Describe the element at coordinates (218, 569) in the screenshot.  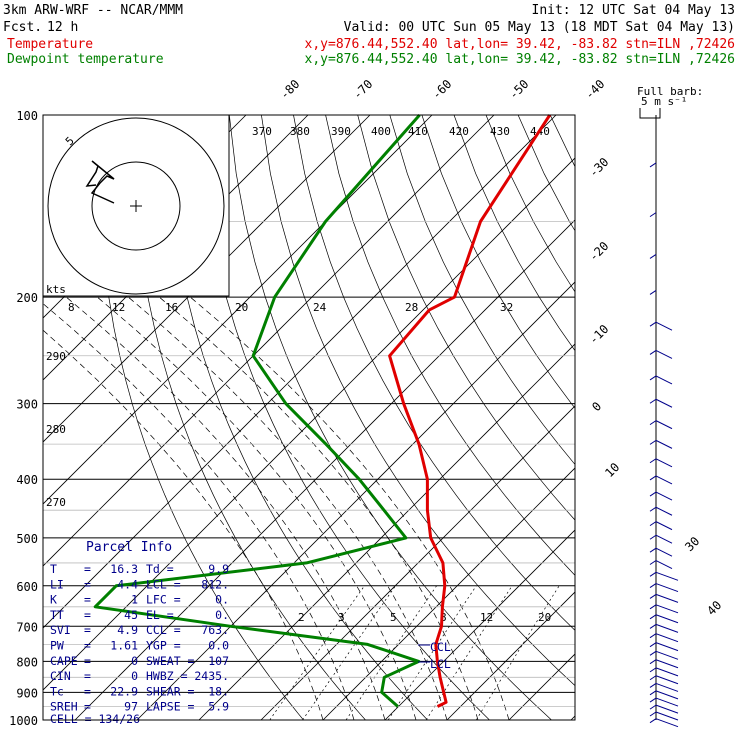
I see `parcel-row-value-b: 9.9` at that location.